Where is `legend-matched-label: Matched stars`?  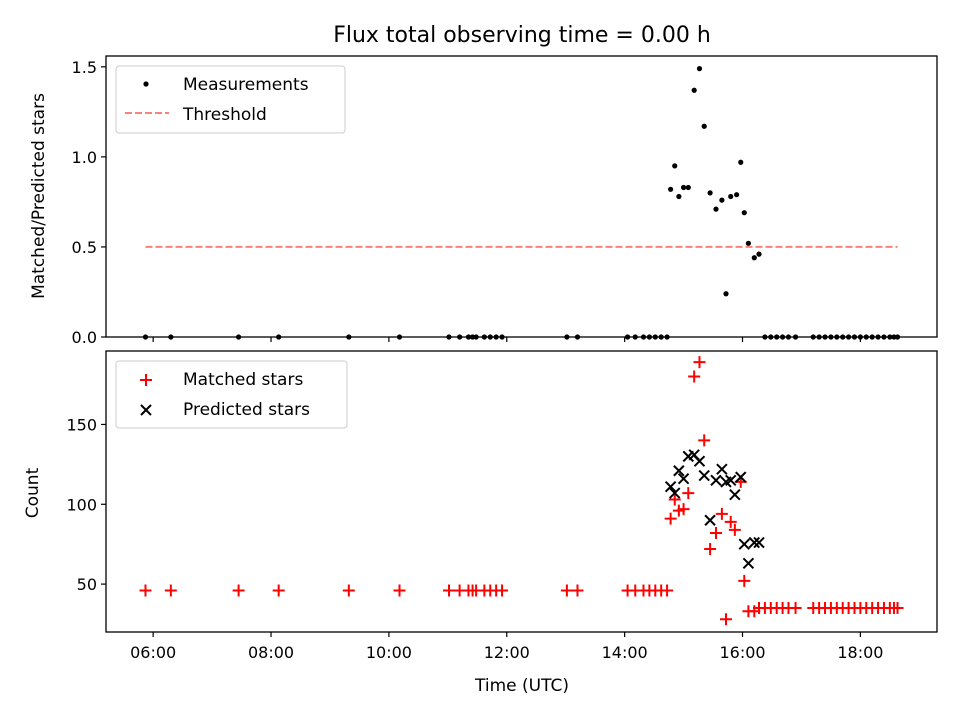 legend-matched-label: Matched stars is located at coordinates (243, 380).